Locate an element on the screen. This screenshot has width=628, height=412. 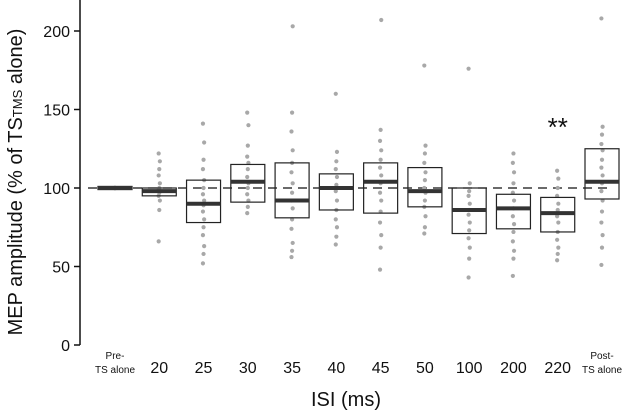
y-tick-label: 200 is located at coordinates (56, 32).